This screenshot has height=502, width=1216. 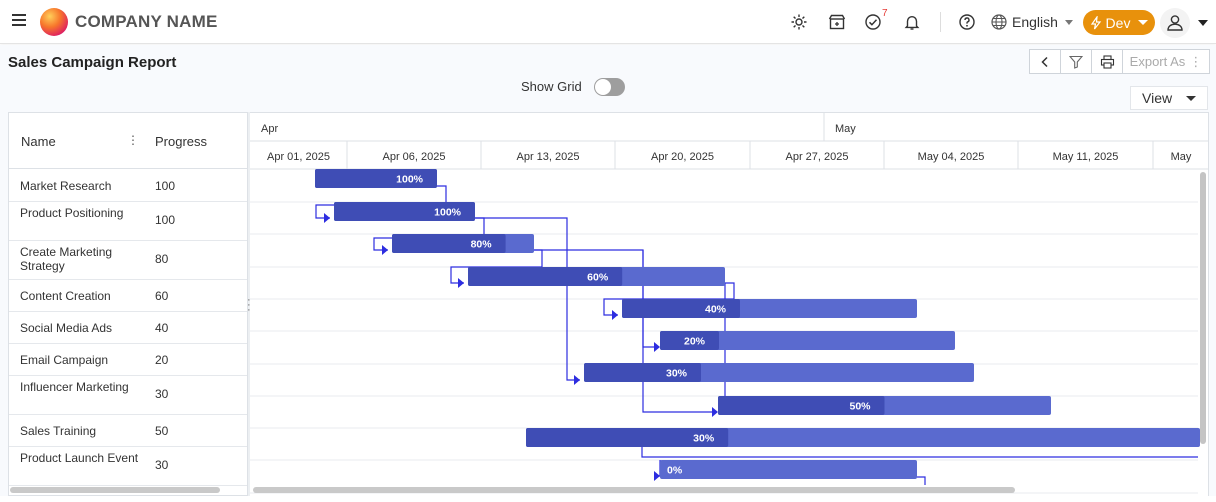 I want to click on store-icon, so click(x=837, y=22).